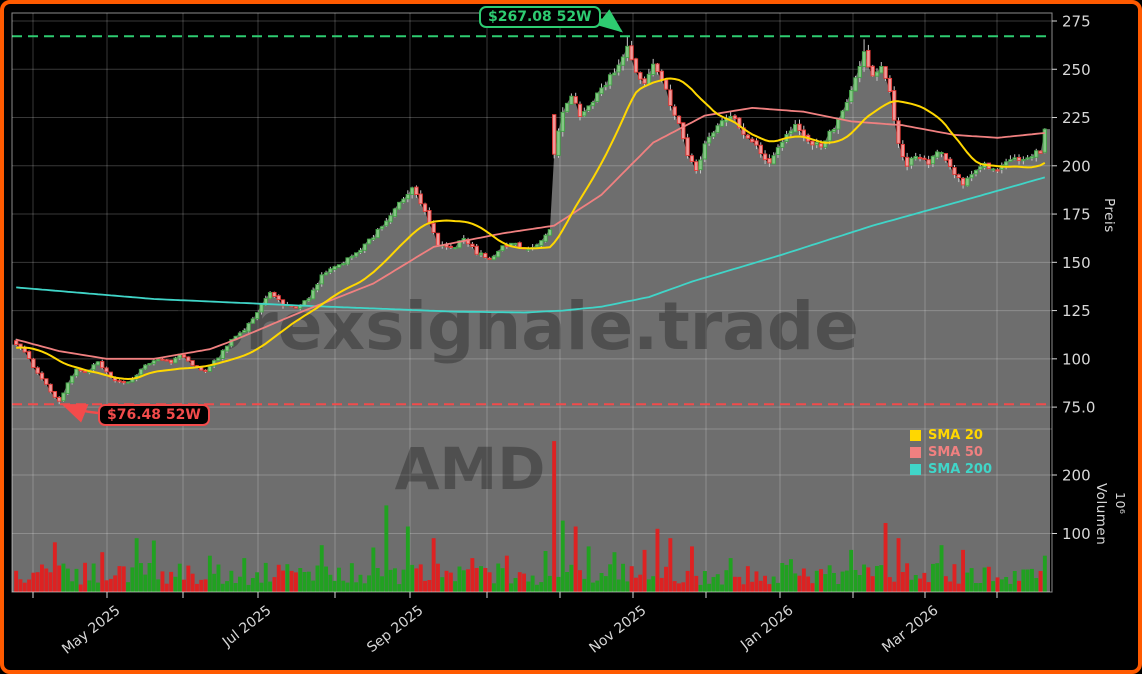  Describe the element at coordinates (955, 435) in the screenshot. I see `legend-label: SMA 20` at that location.